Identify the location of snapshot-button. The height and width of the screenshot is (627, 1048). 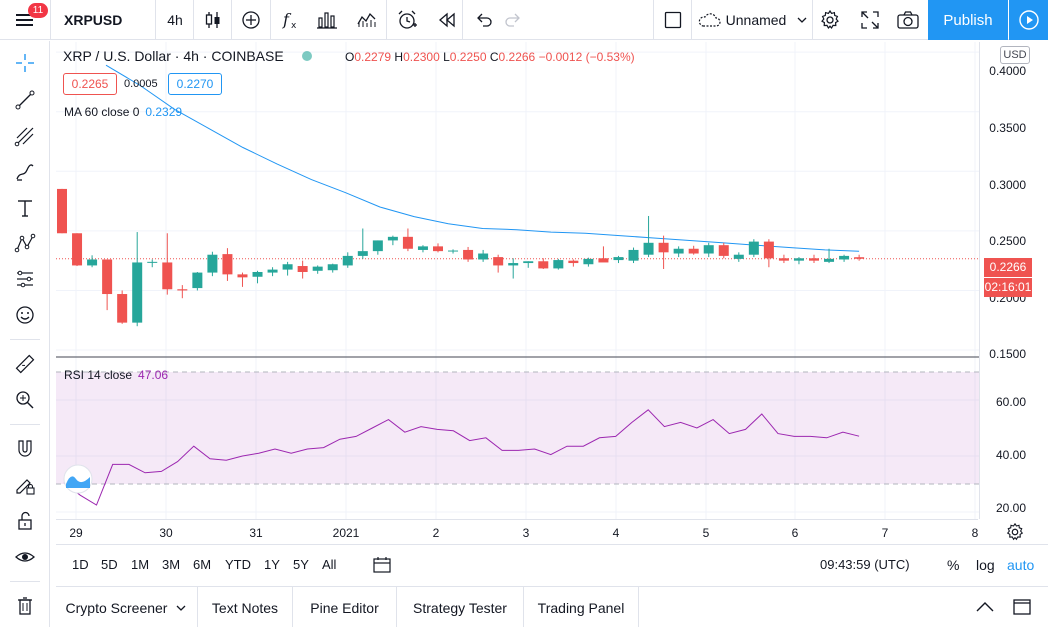
(908, 20).